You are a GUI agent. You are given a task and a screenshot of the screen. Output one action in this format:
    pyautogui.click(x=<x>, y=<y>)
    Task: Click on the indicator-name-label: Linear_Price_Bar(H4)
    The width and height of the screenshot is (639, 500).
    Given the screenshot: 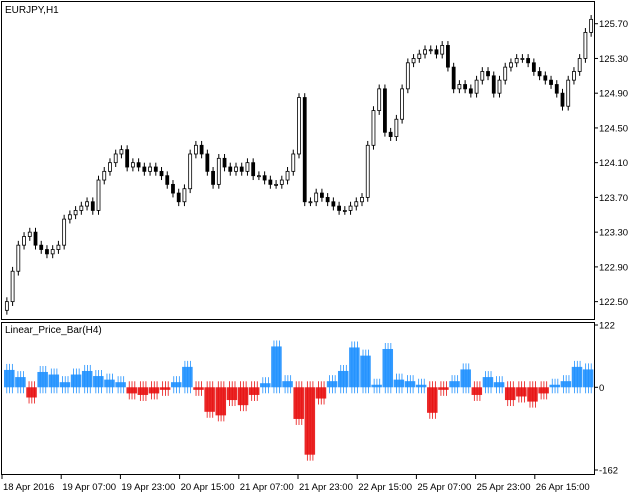 What is the action you would take?
    pyautogui.click(x=53, y=330)
    